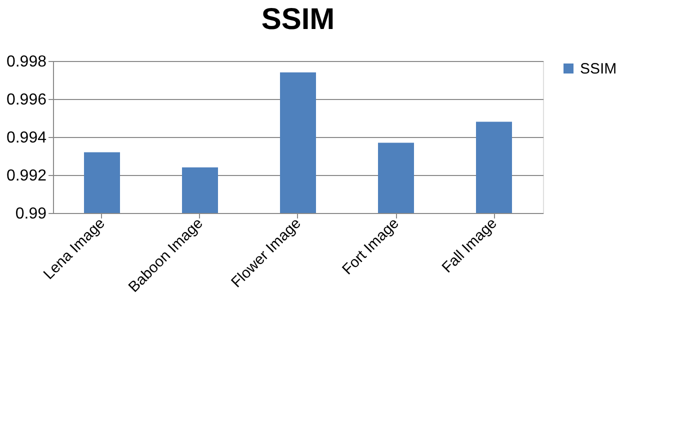 The image size is (689, 439). What do you see at coordinates (26, 176) in the screenshot?
I see `y-tick-label: 0.992` at bounding box center [26, 176].